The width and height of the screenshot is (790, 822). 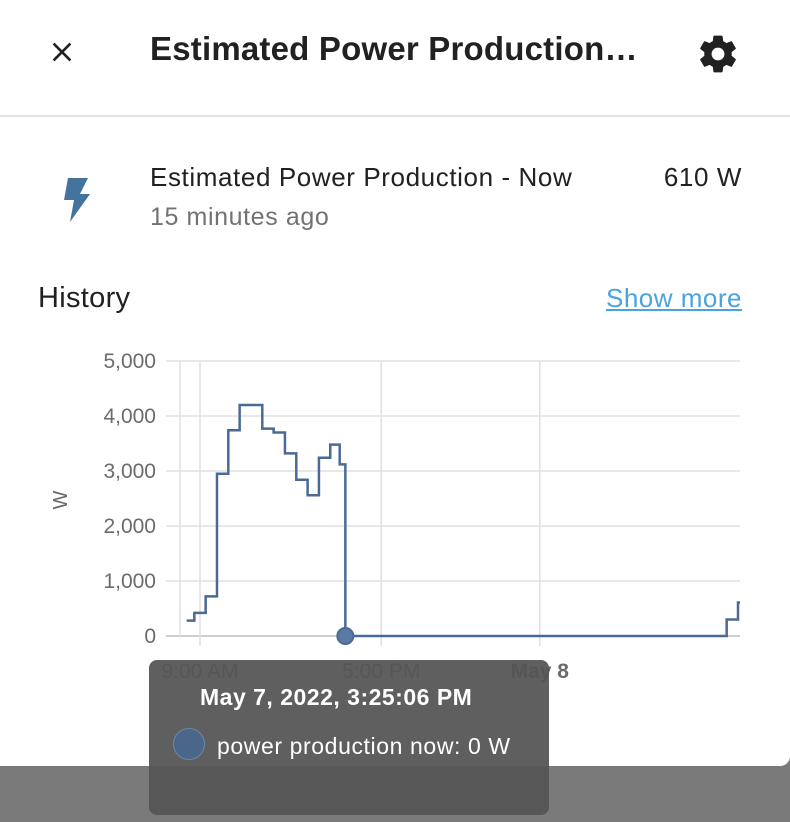 What do you see at coordinates (129, 526) in the screenshot?
I see `y-tick-label: 2,000` at bounding box center [129, 526].